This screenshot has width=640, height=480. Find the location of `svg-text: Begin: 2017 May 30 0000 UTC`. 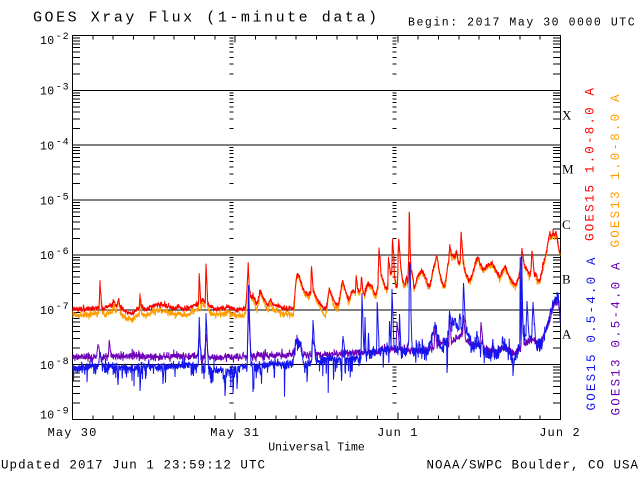

svg-text: Begin: 2017 May 30 0000 UTC is located at coordinates (522, 22).